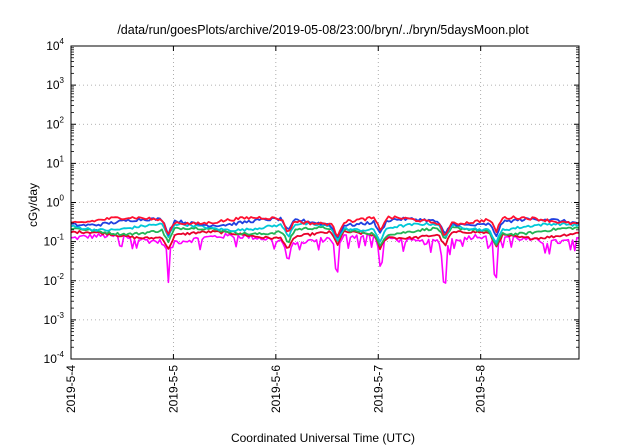  What do you see at coordinates (173, 389) in the screenshot?
I see `x-tick-label: 2019-5-5` at bounding box center [173, 389].